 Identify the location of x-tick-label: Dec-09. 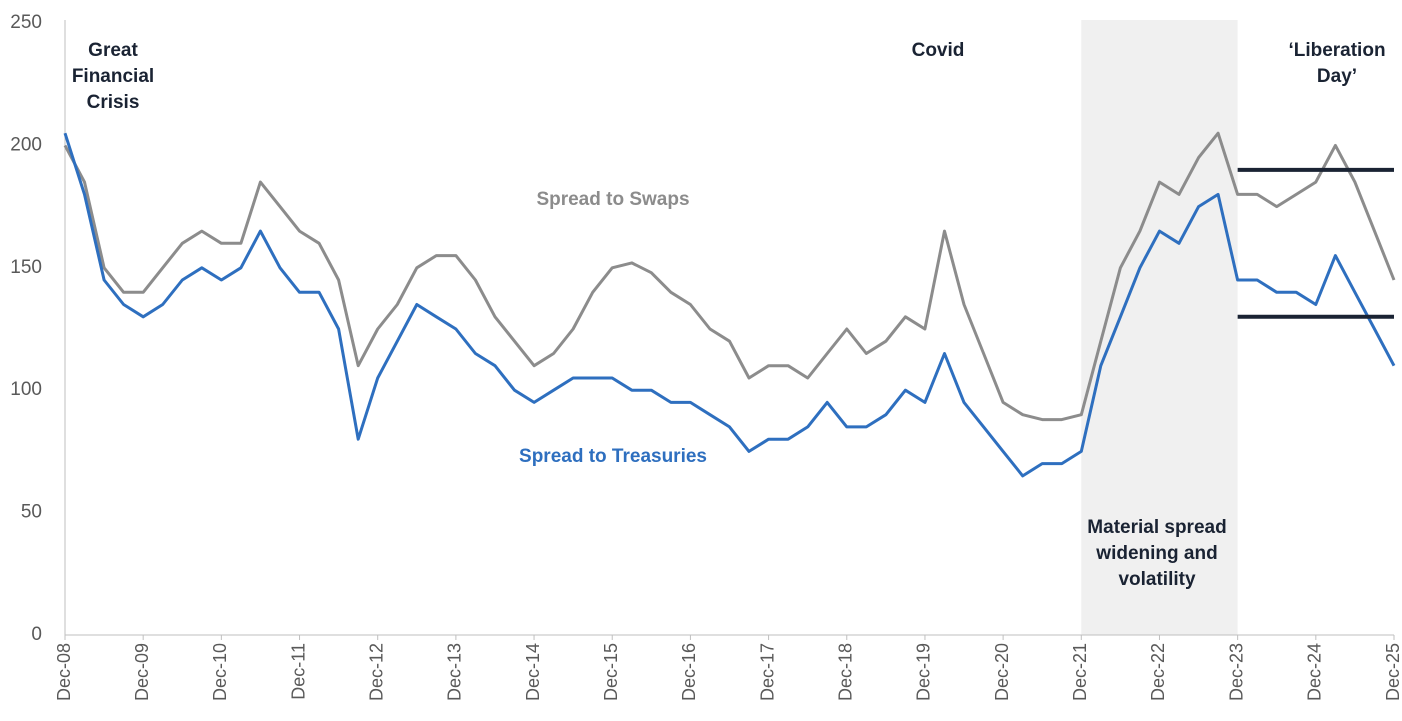
(142, 672).